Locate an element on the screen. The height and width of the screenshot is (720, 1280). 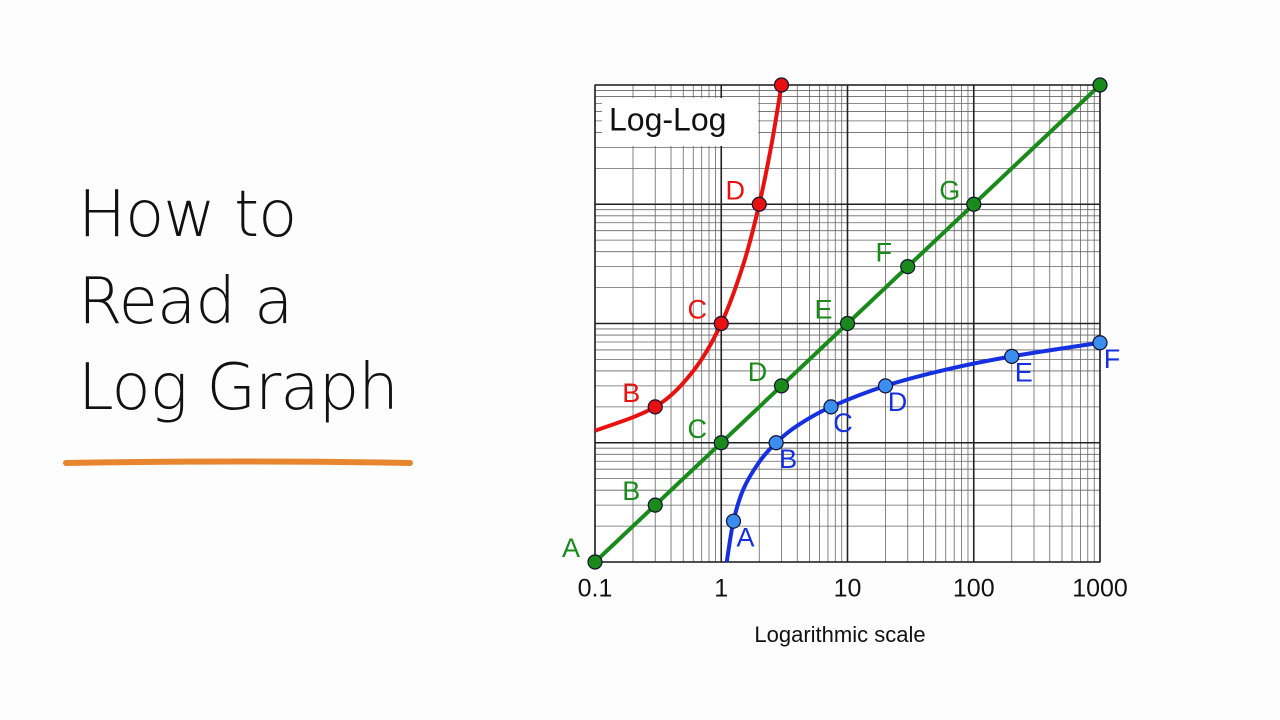
annotation: Log-Log is located at coordinates (667, 119).